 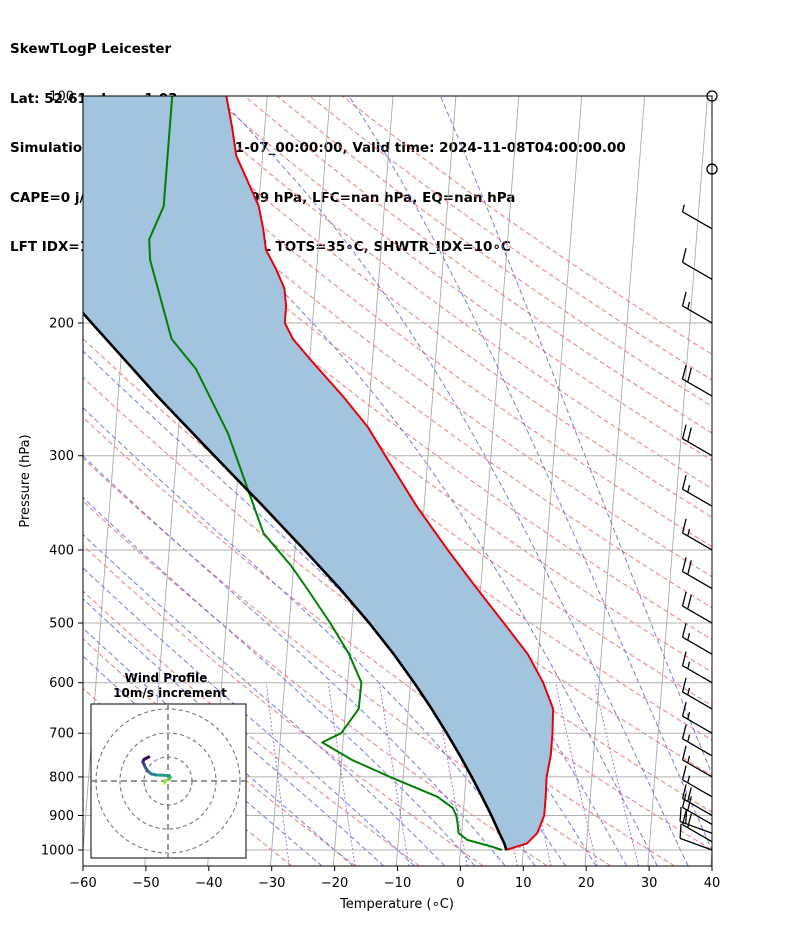 What do you see at coordinates (82, 883) in the screenshot?
I see `x-tick-label: −60` at bounding box center [82, 883].